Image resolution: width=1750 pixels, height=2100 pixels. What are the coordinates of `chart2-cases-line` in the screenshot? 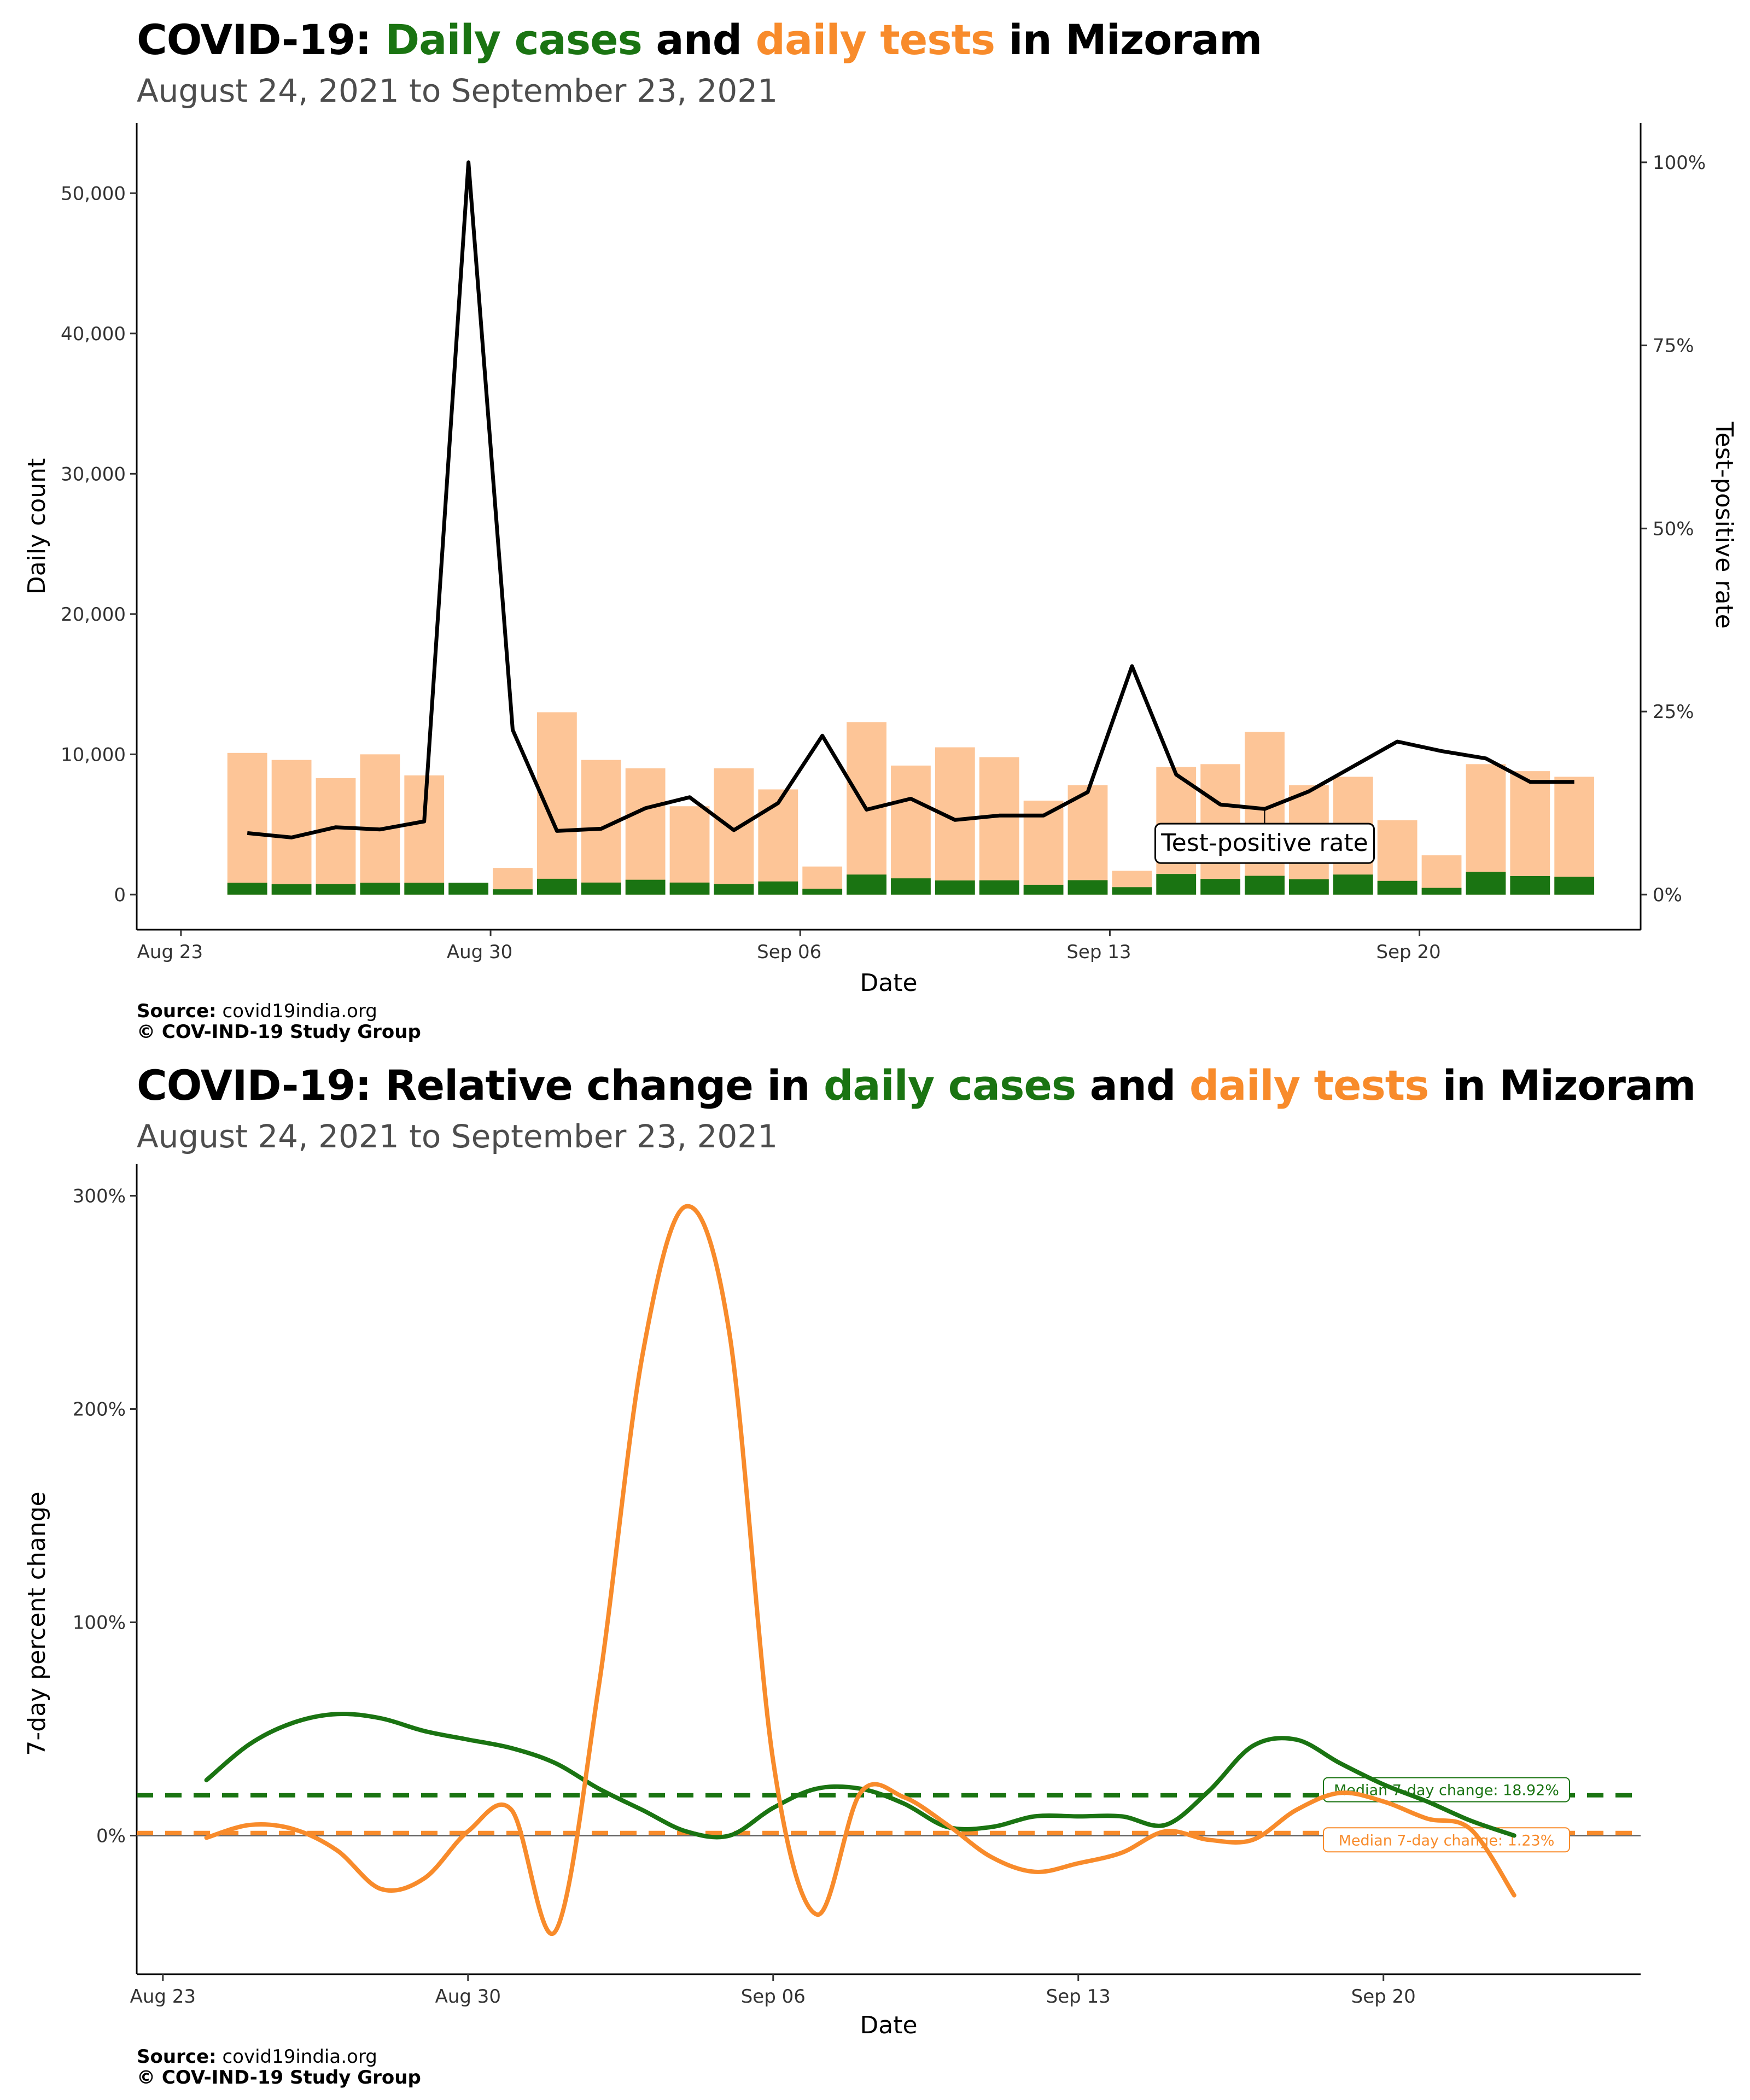 It's located at (860, 1775).